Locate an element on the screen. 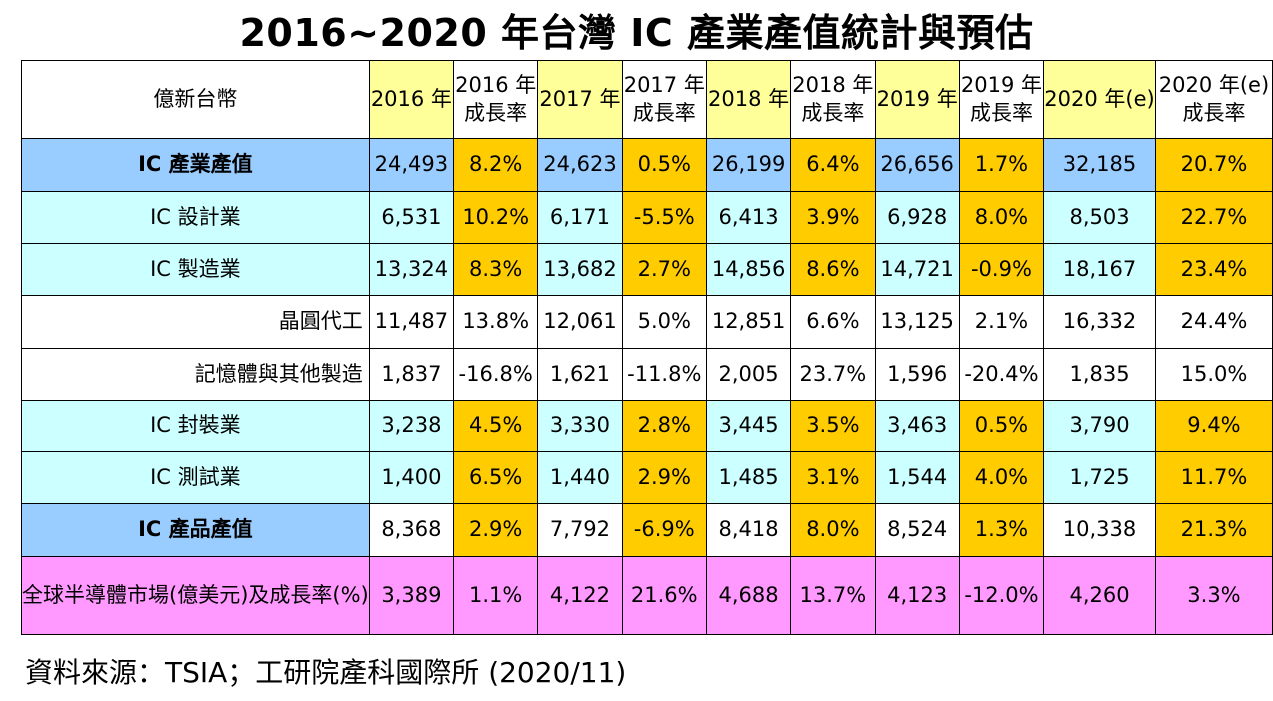 This screenshot has width=1273, height=701. growth-cell: -6.9% is located at coordinates (664, 530).